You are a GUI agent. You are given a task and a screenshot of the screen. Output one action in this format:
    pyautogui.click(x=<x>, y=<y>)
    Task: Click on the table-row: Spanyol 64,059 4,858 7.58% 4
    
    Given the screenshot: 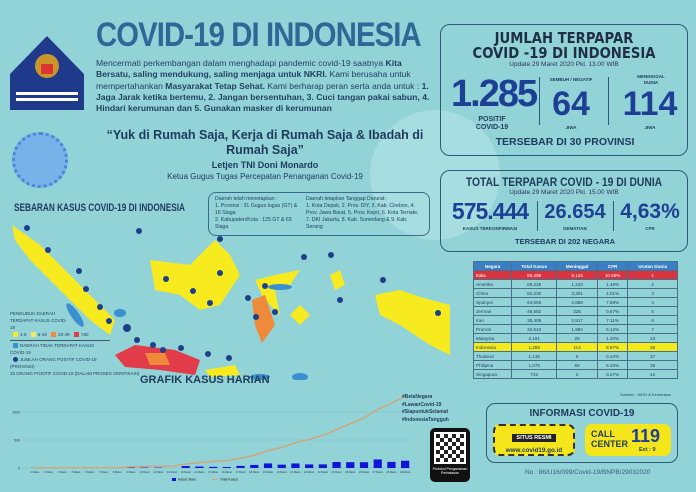 What is the action you would take?
    pyautogui.click(x=575, y=302)
    